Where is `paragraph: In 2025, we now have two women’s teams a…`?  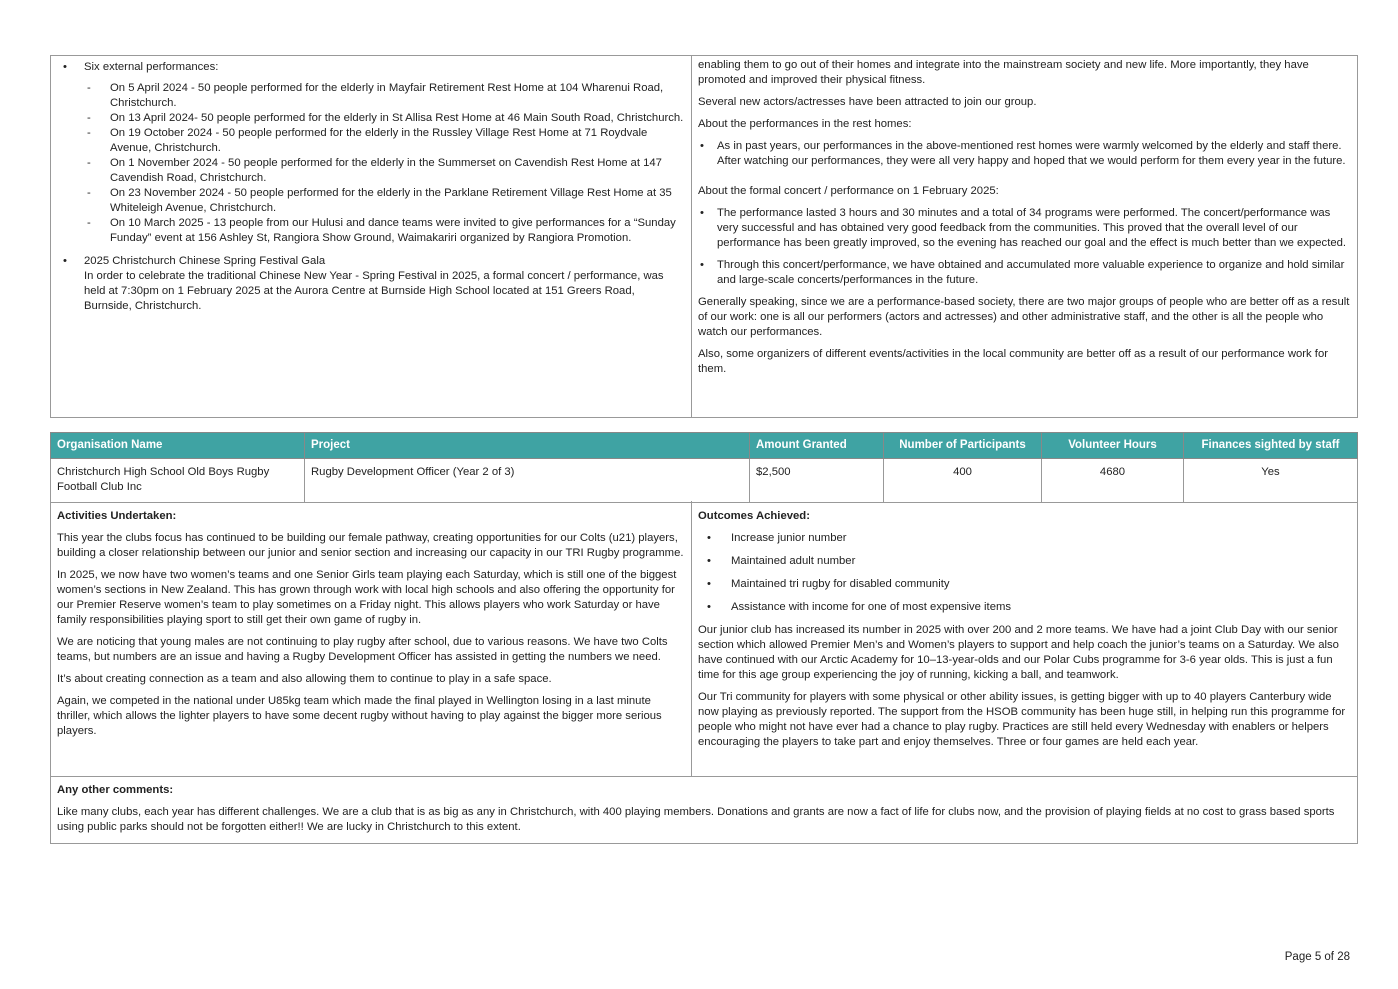 paragraph: In 2025, we now have two women’s teams a… is located at coordinates (367, 597).